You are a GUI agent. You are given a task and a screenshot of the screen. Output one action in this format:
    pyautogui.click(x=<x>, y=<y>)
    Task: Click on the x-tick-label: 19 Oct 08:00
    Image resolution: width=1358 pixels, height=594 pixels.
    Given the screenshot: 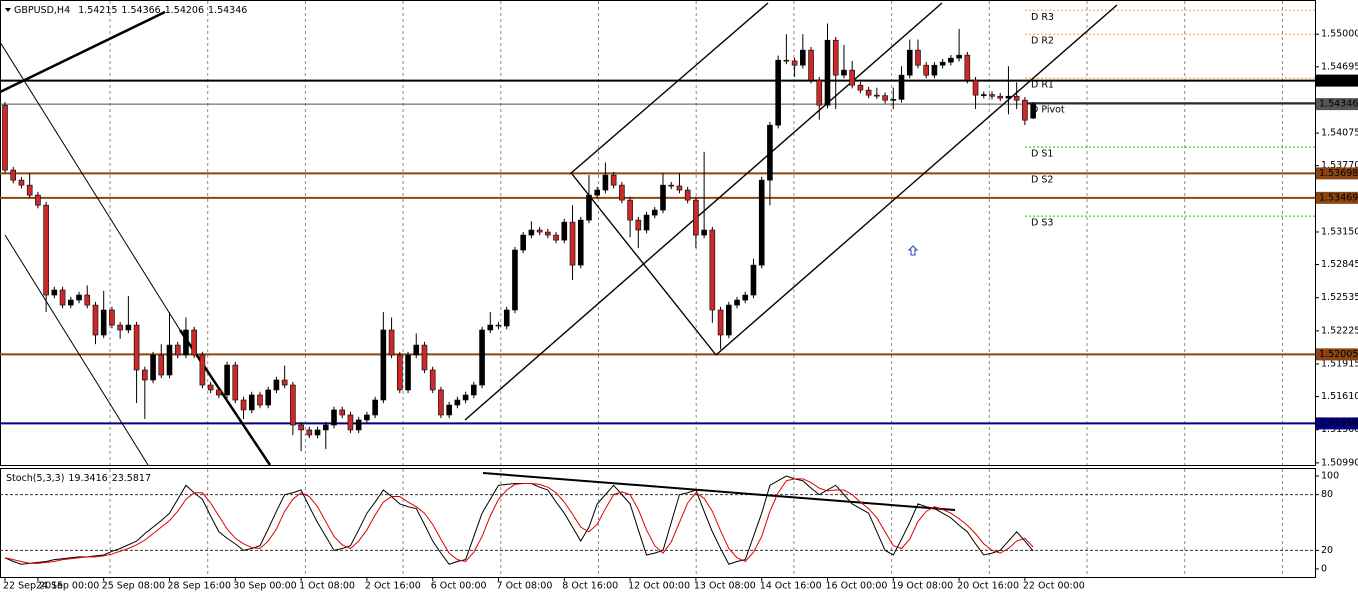 What is the action you would take?
    pyautogui.click(x=922, y=586)
    